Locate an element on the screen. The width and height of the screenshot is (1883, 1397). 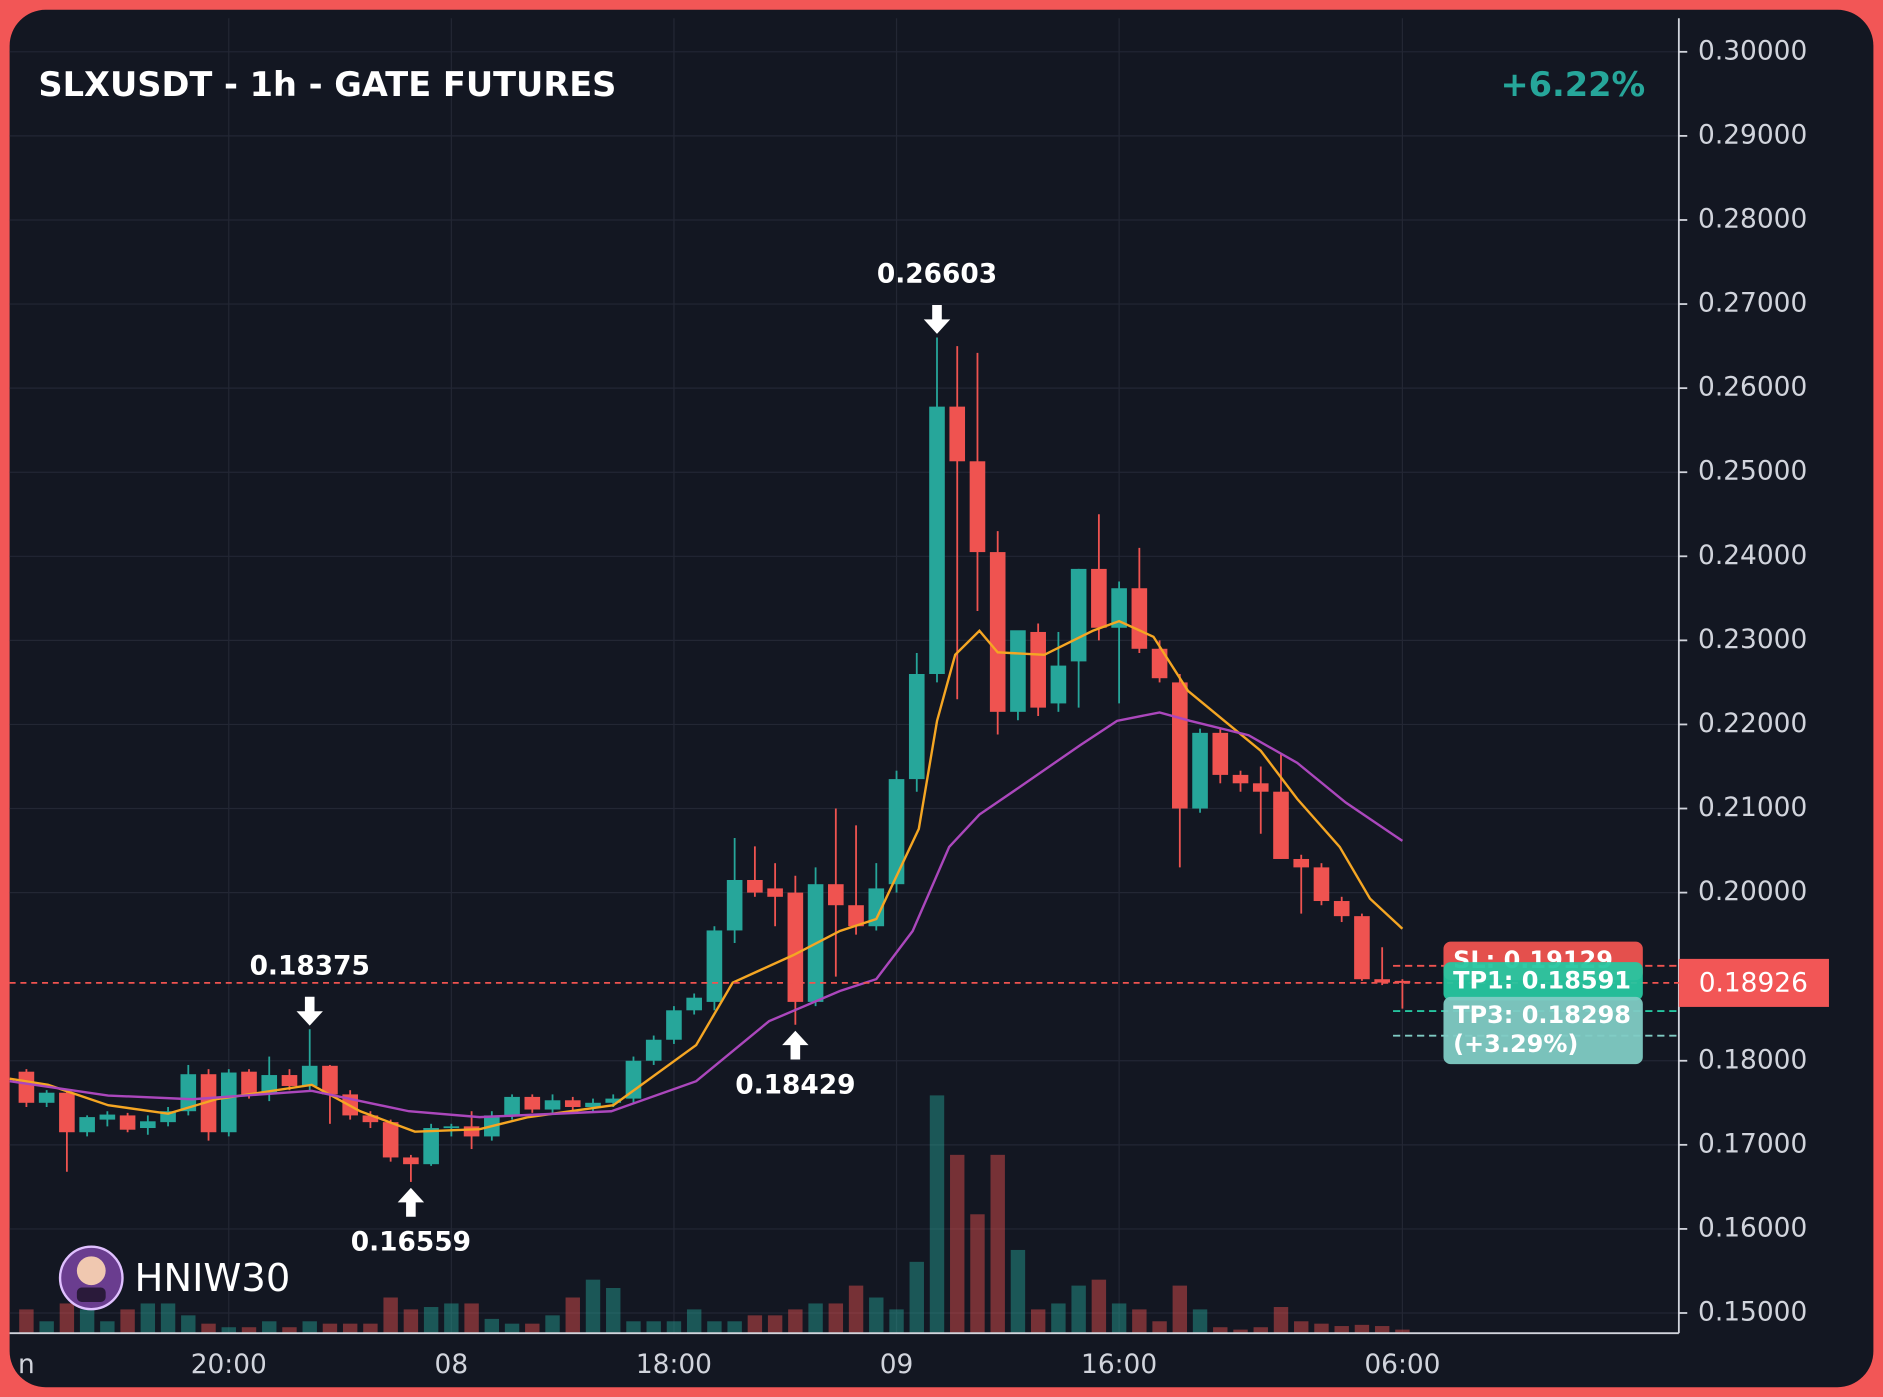
x-tick-label: n is located at coordinates (26, 1364).